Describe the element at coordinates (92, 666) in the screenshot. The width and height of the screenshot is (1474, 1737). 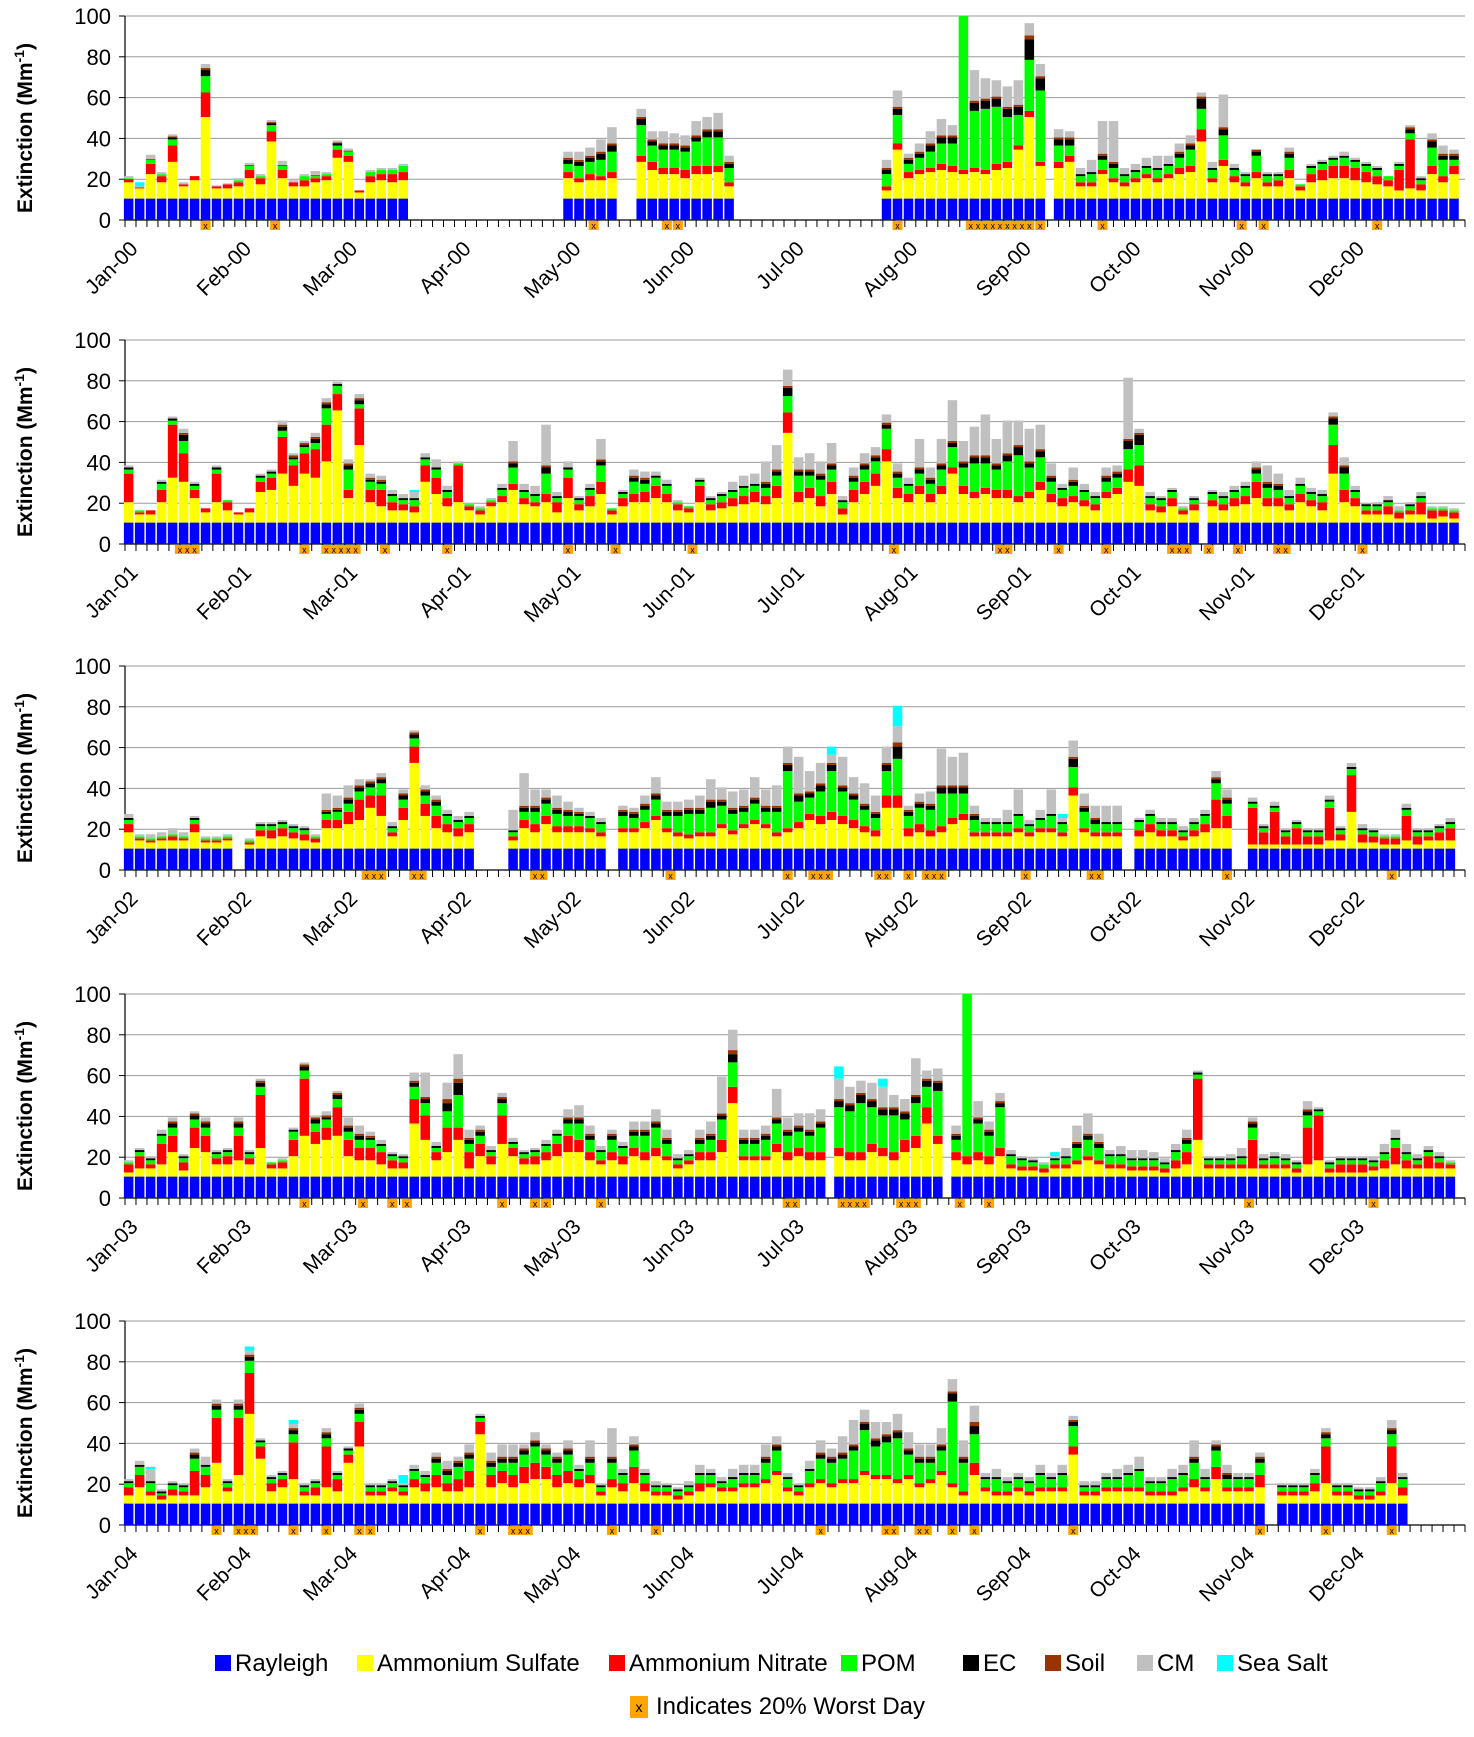
I see `y-tick-label: 100` at that location.